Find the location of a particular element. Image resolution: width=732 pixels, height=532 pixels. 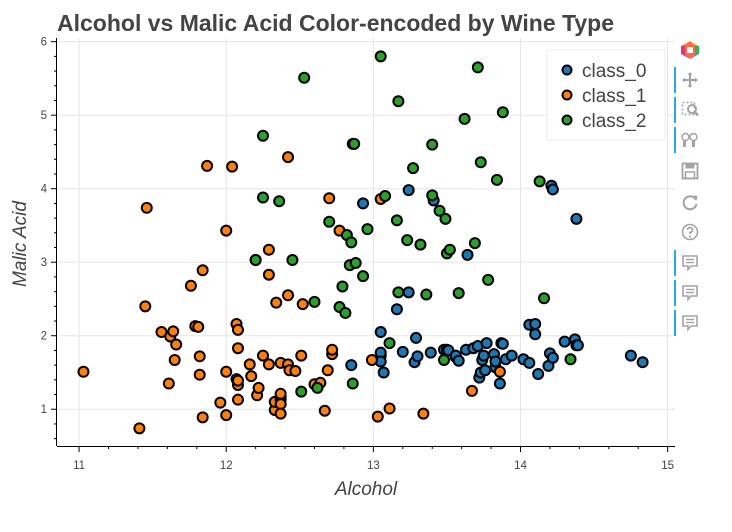

legend: class_0 class_1 class_2 is located at coordinates (606, 95).